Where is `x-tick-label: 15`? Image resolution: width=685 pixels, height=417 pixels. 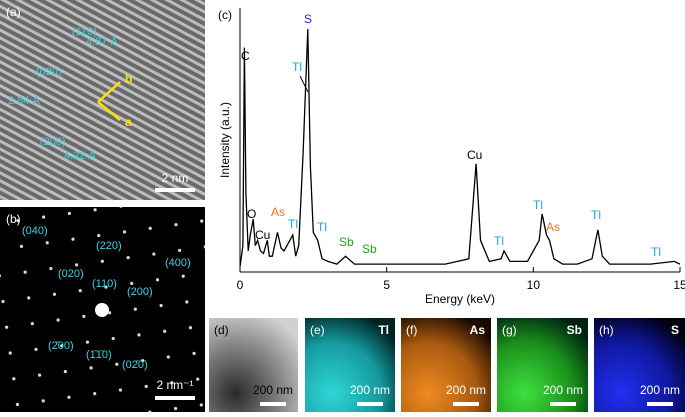 x-tick-label: 15 is located at coordinates (679, 285).